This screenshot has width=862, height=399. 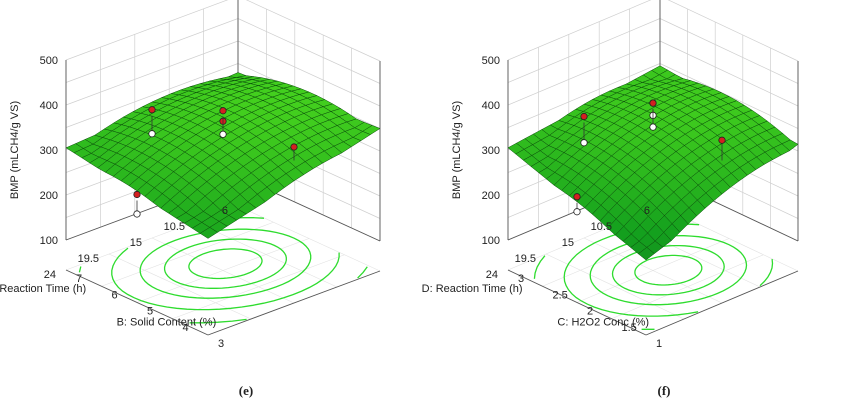 I want to click on x-axis-title: C: H2O2 Conc (%), so click(x=603, y=323).